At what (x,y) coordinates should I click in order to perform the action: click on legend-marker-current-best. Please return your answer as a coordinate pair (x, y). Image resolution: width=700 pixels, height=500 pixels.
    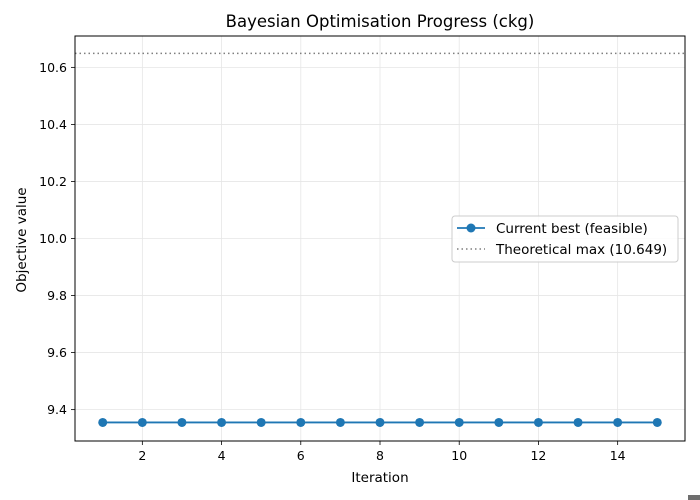
    Looking at the image, I should click on (471, 228).